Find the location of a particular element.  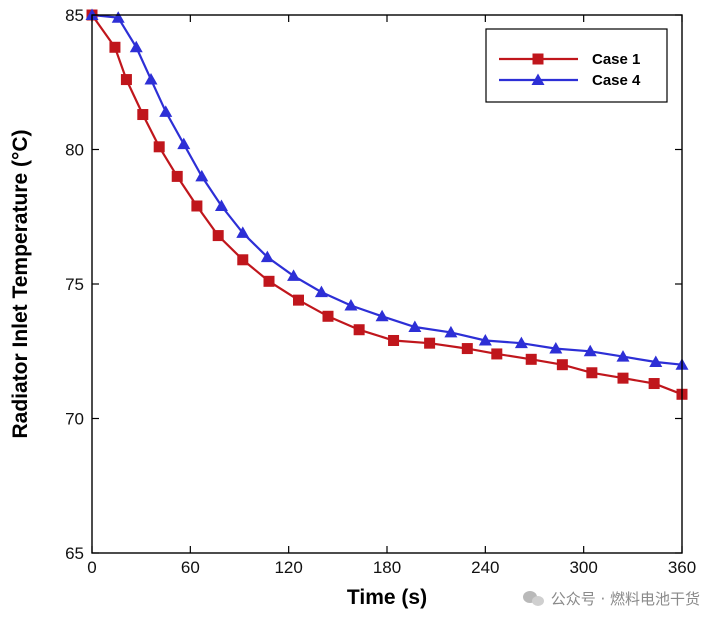

legend: Case 1 Case 4 is located at coordinates (576, 65).